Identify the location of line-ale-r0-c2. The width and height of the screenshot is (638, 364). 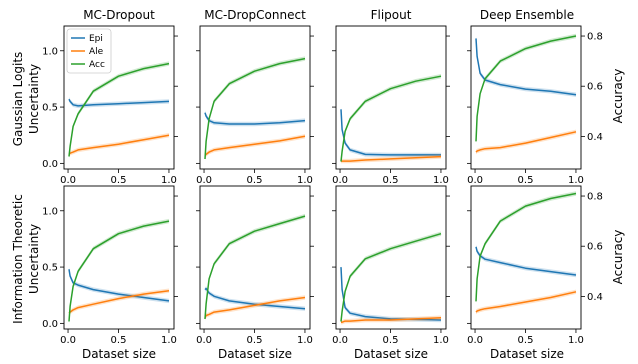
(391, 158).